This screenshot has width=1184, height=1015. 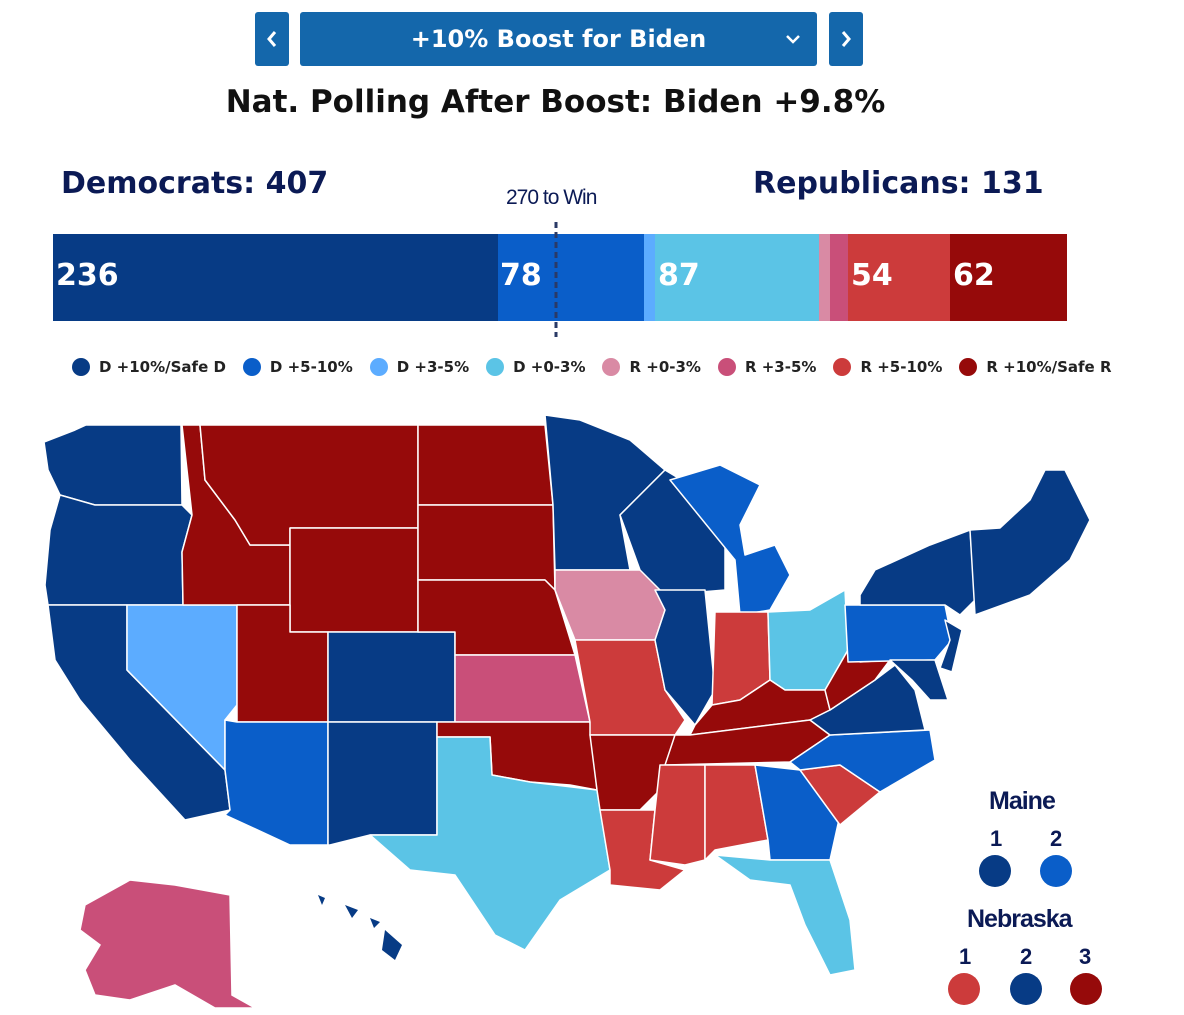 I want to click on state-alaska, so click(x=168, y=944).